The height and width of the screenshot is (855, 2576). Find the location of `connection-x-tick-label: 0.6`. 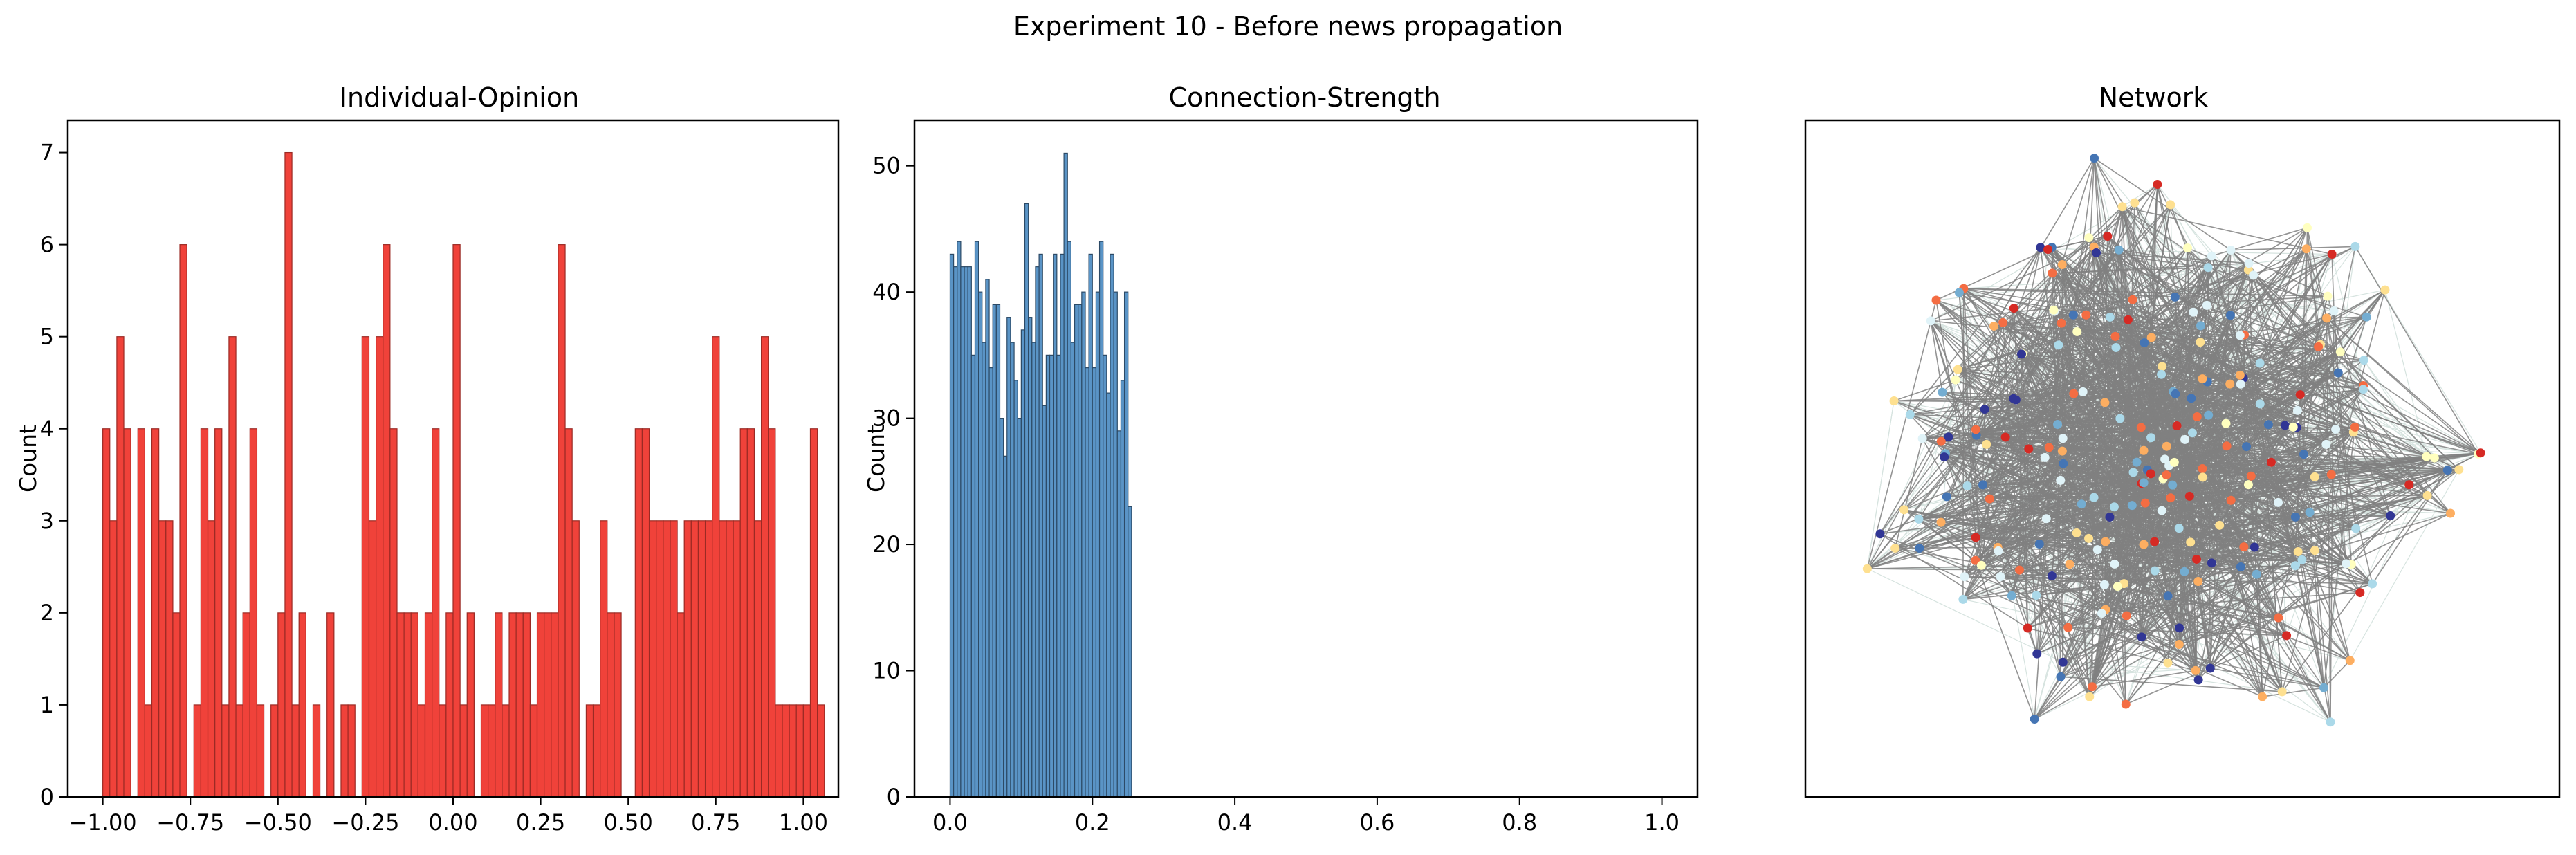

connection-x-tick-label: 0.6 is located at coordinates (1377, 822).